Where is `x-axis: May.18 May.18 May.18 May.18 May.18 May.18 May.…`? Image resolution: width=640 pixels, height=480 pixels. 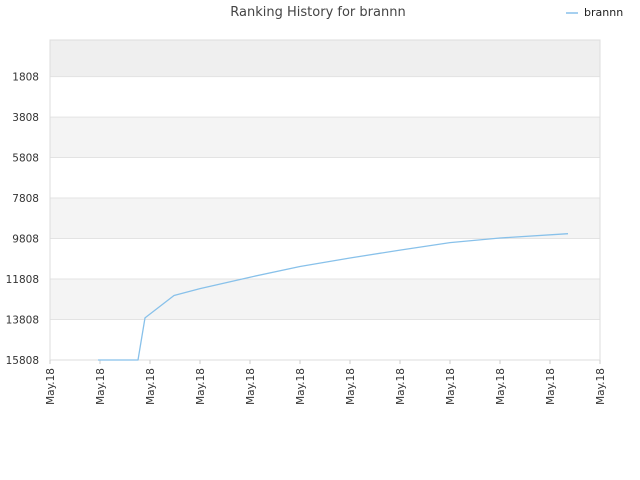
x-axis: May.18 May.18 May.18 May.18 May.18 May.18 May.… is located at coordinates (326, 382).